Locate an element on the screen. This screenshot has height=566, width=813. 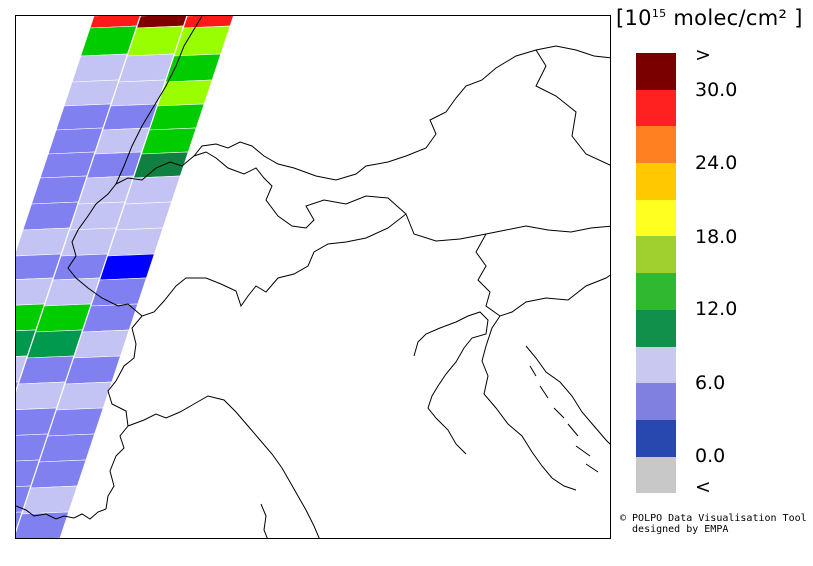
credit-line-2: designed by EMPA is located at coordinates (674, 529).